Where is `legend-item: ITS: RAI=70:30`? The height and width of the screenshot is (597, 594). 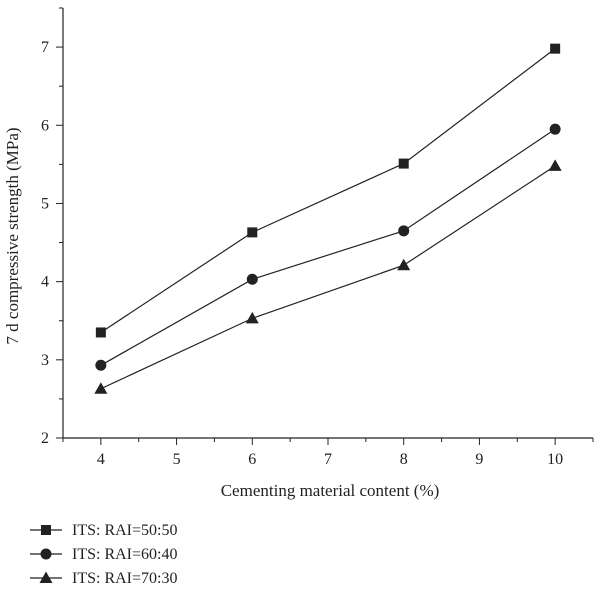
legend-item: ITS: RAI=70:30 is located at coordinates (103, 578).